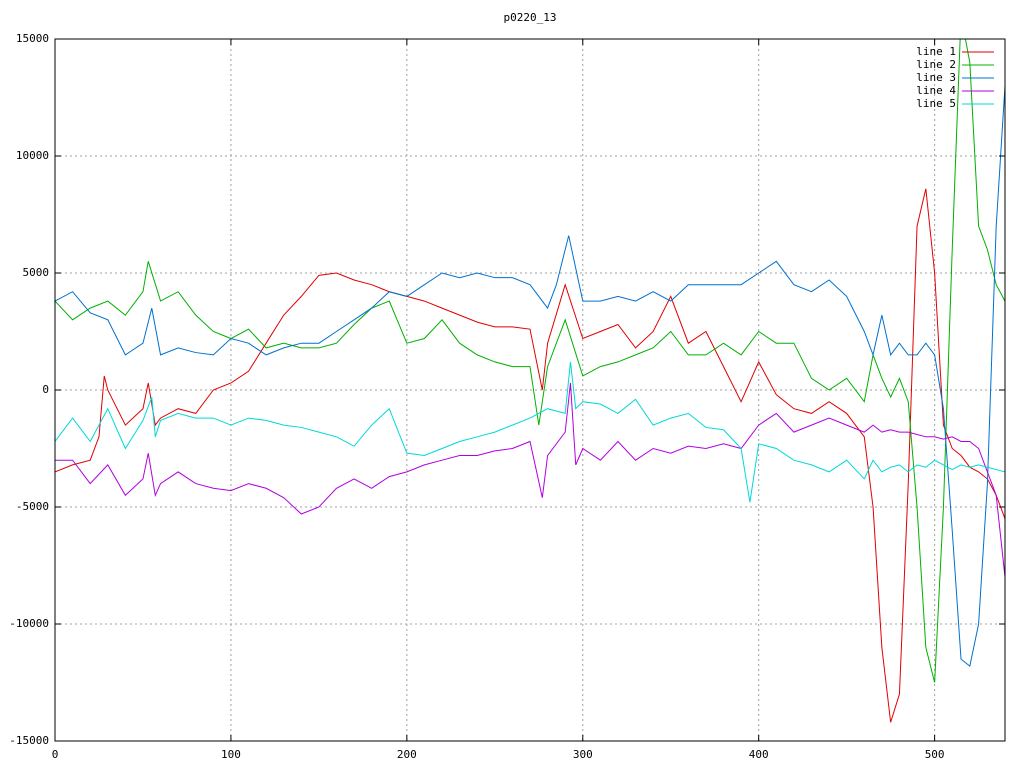  Describe the element at coordinates (935, 754) in the screenshot. I see `x-tick-label: 500` at that location.